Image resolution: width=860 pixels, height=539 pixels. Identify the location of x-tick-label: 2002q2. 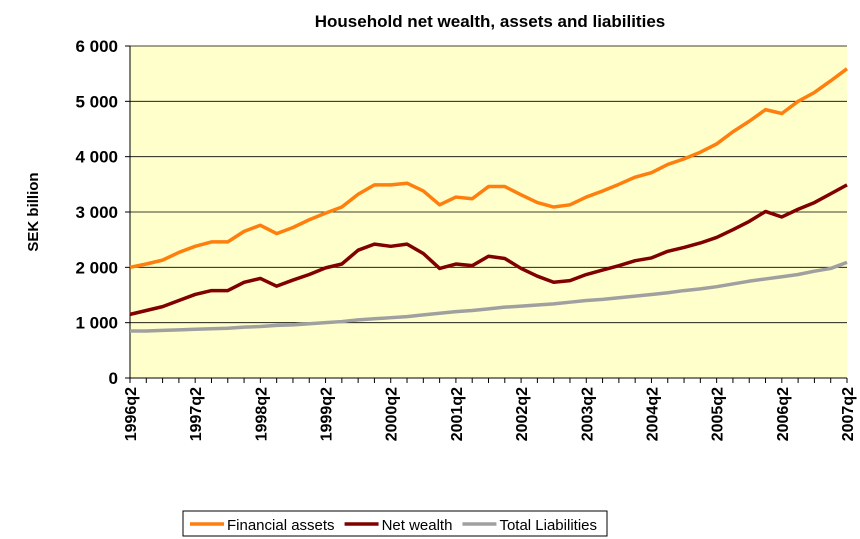
(522, 414).